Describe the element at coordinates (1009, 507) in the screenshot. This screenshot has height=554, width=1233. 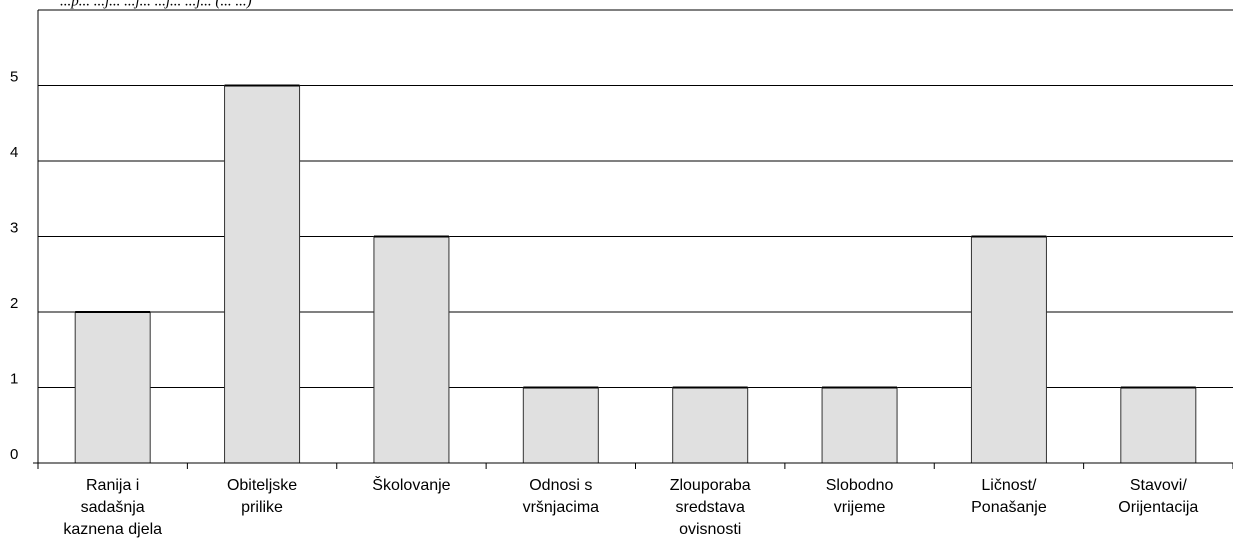
I see `x-tick-label: Ponašanje` at that location.